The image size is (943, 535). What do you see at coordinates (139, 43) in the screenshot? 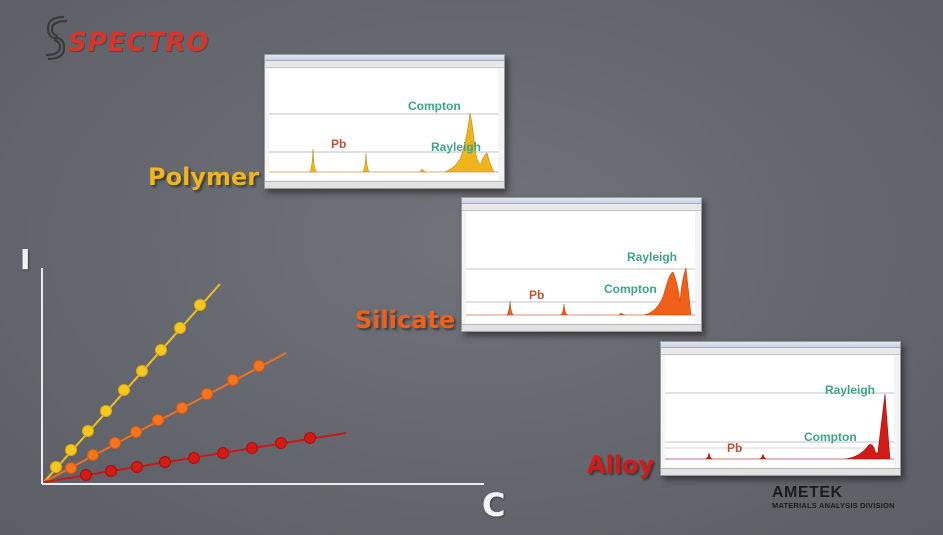
I see `spectro-wordmark: SPECTRO` at bounding box center [139, 43].